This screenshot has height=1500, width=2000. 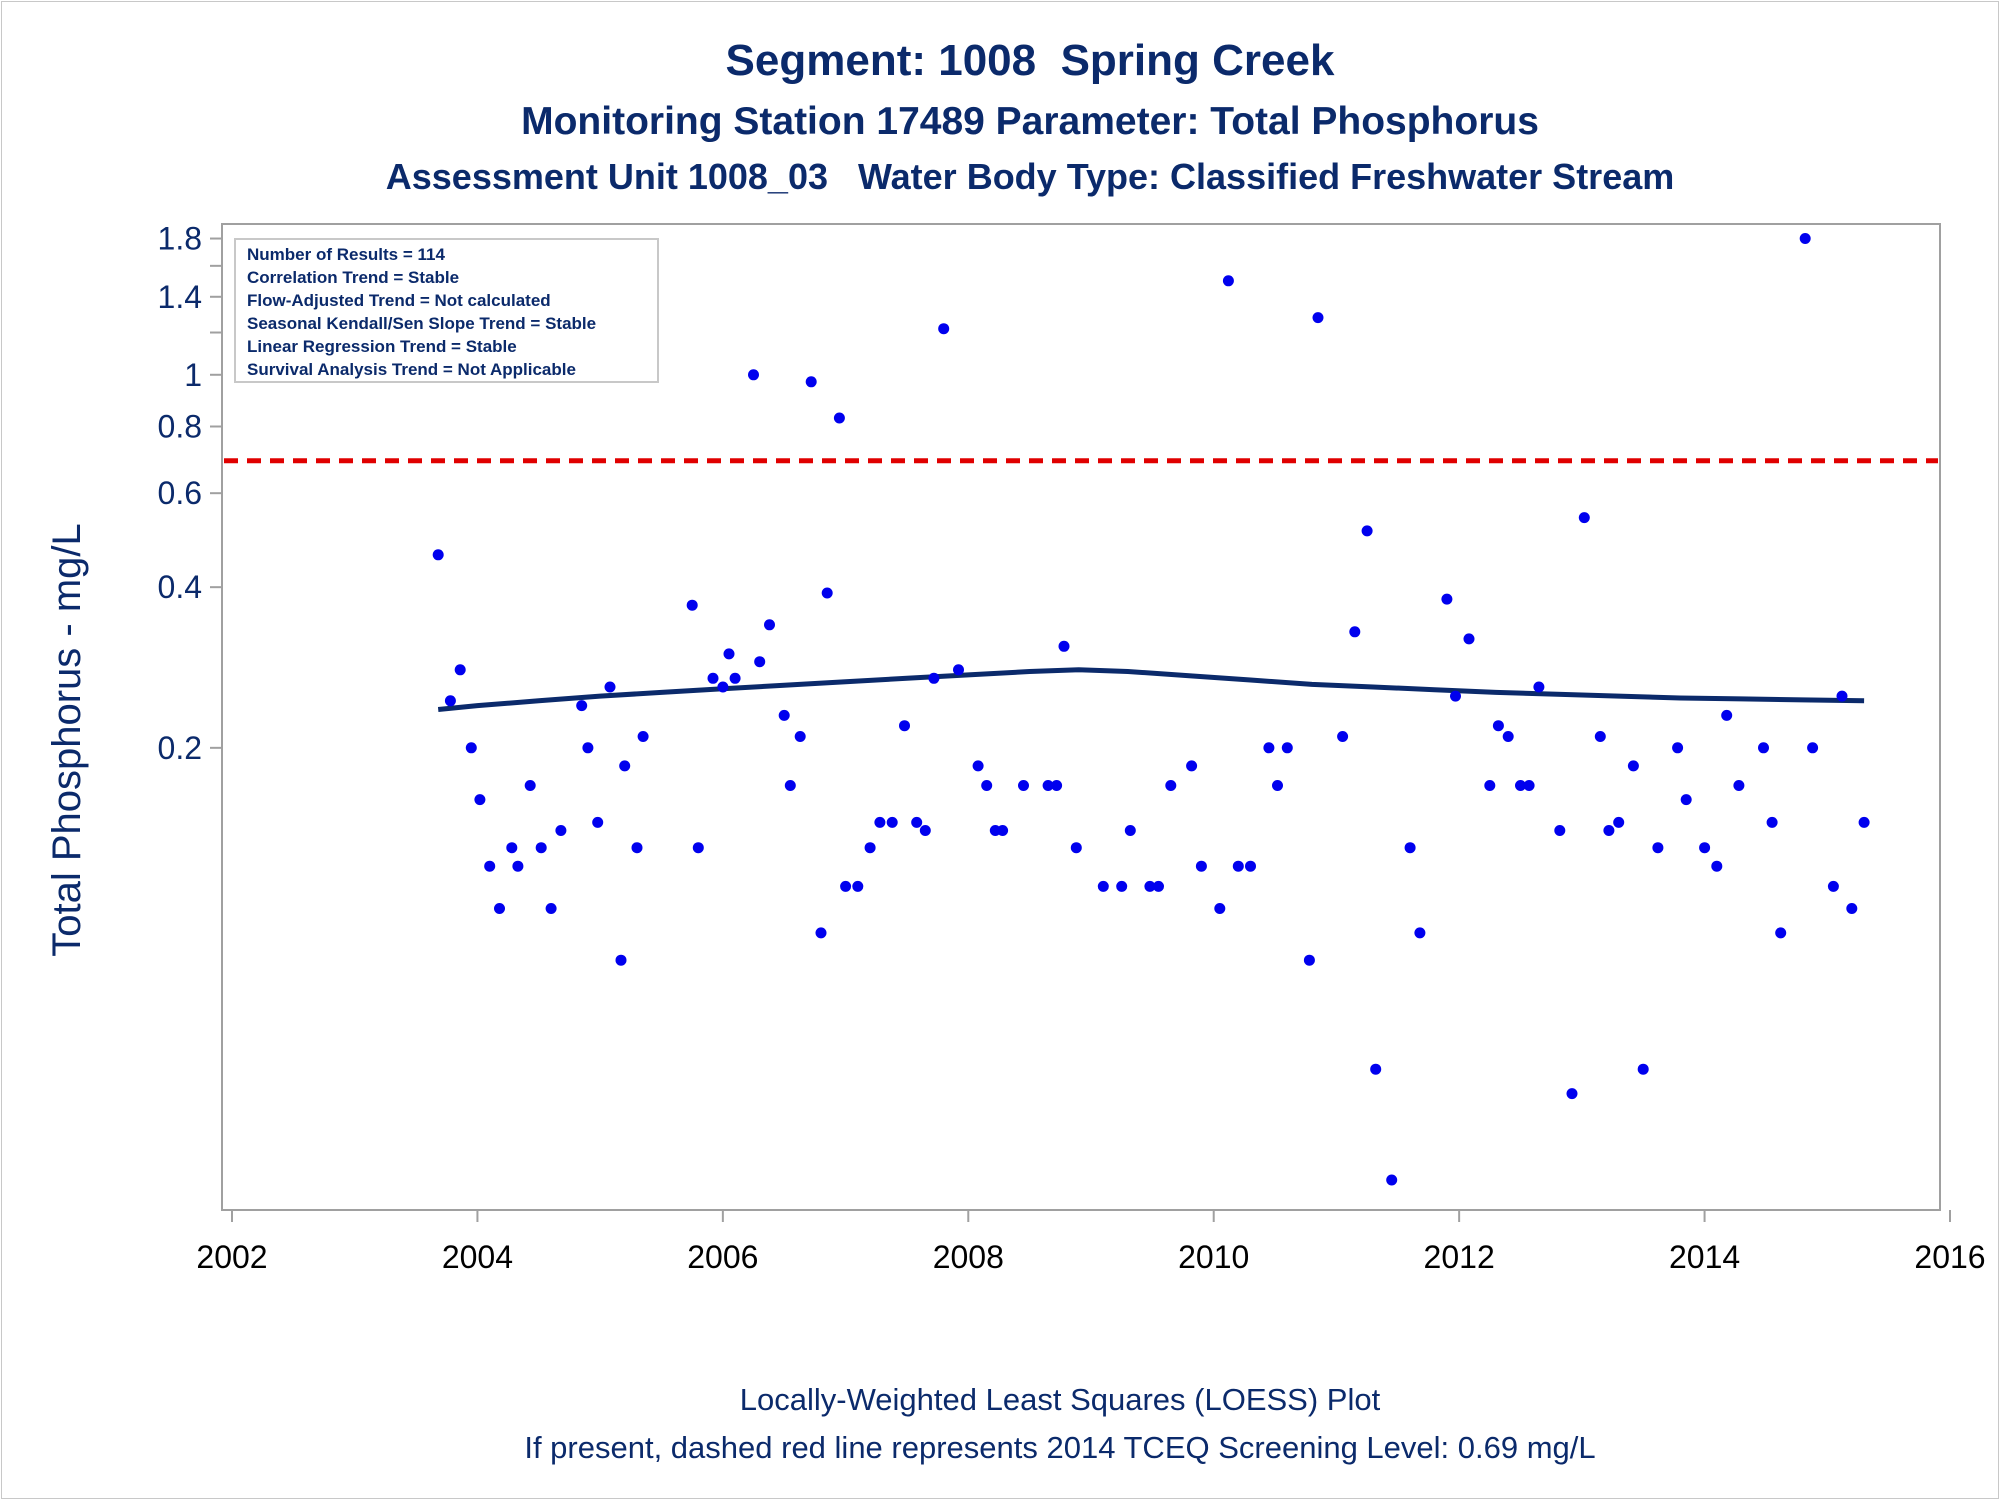 I want to click on x-tick-label: 2008, so click(x=968, y=1257).